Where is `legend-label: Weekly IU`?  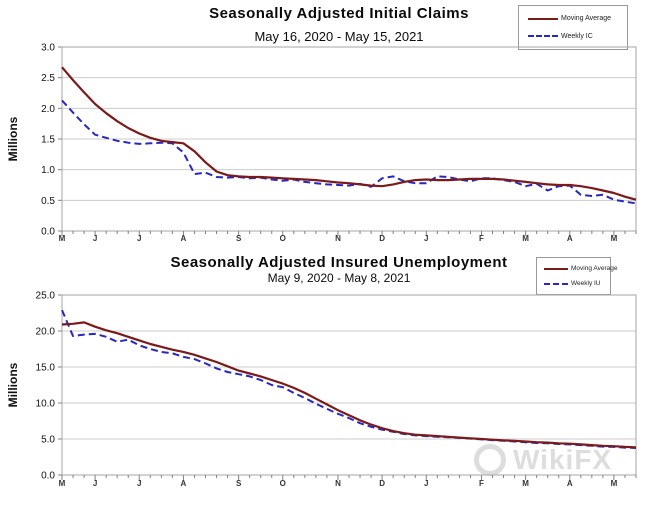
legend-label: Weekly IU is located at coordinates (586, 283).